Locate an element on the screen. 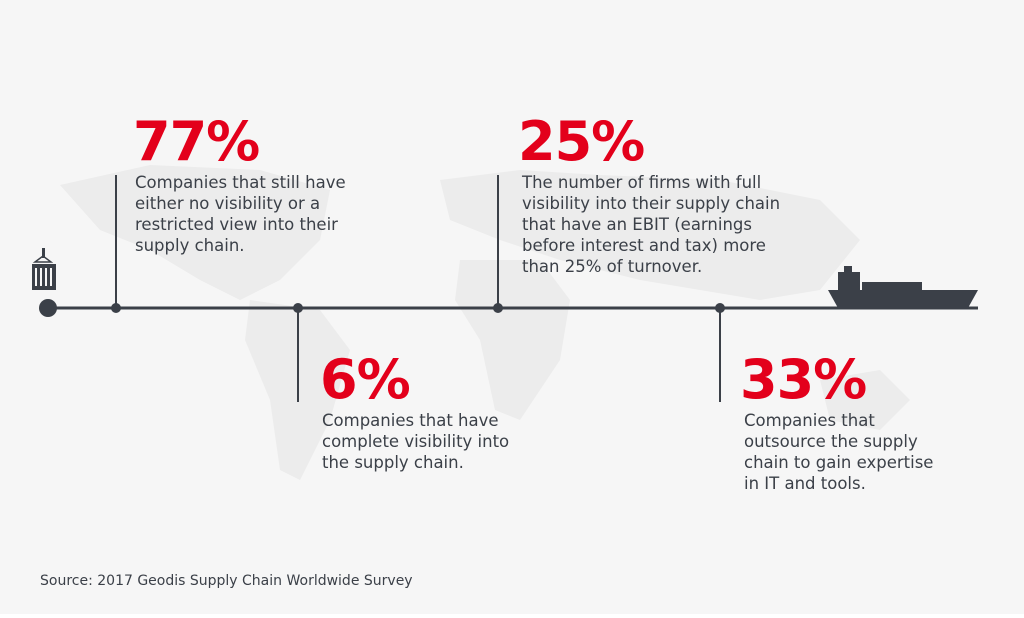  description-line: Companies that have is located at coordinates (410, 420).